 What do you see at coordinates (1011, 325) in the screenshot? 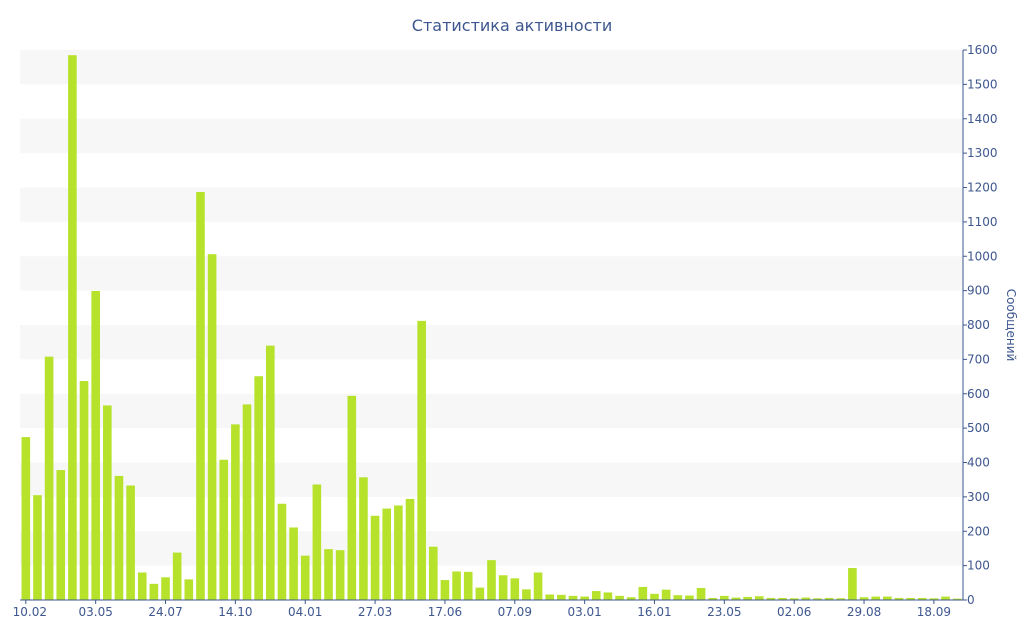
I see `y-axis-label: Сообщений` at bounding box center [1011, 325].